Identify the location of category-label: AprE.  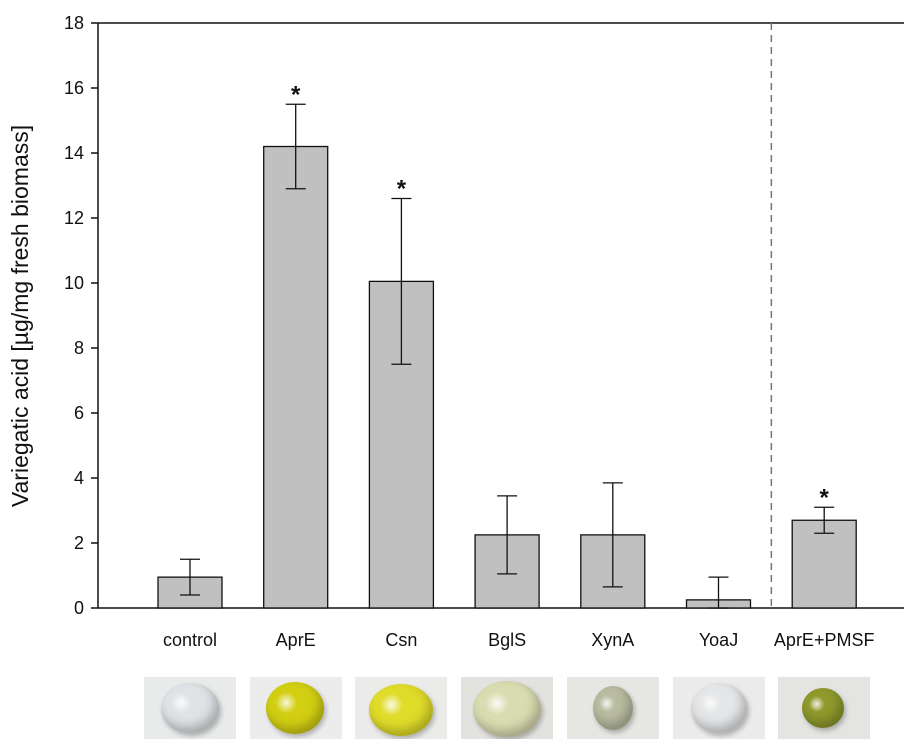
(296, 640).